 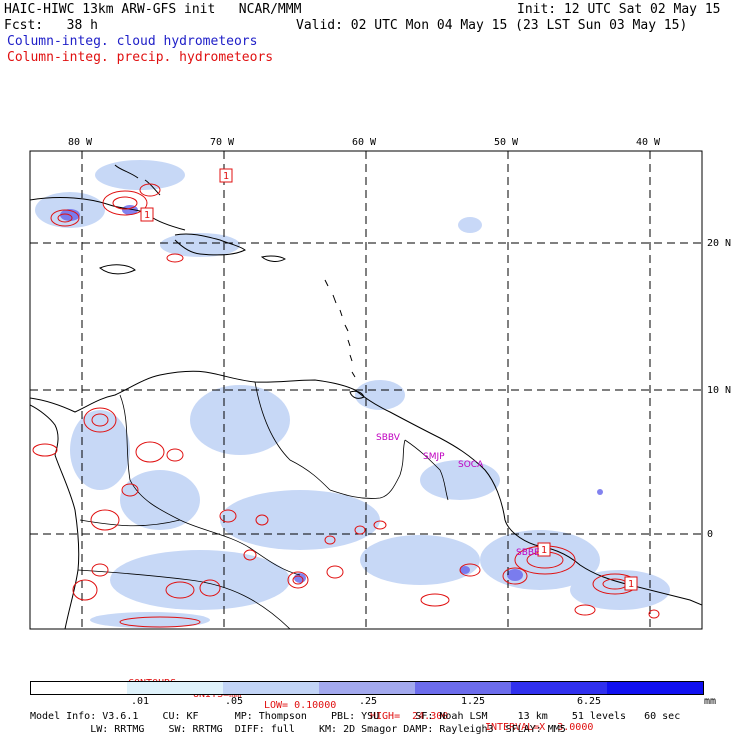 What do you see at coordinates (719, 390) in the screenshot?
I see `lat-label-10n: 10 N` at bounding box center [719, 390].